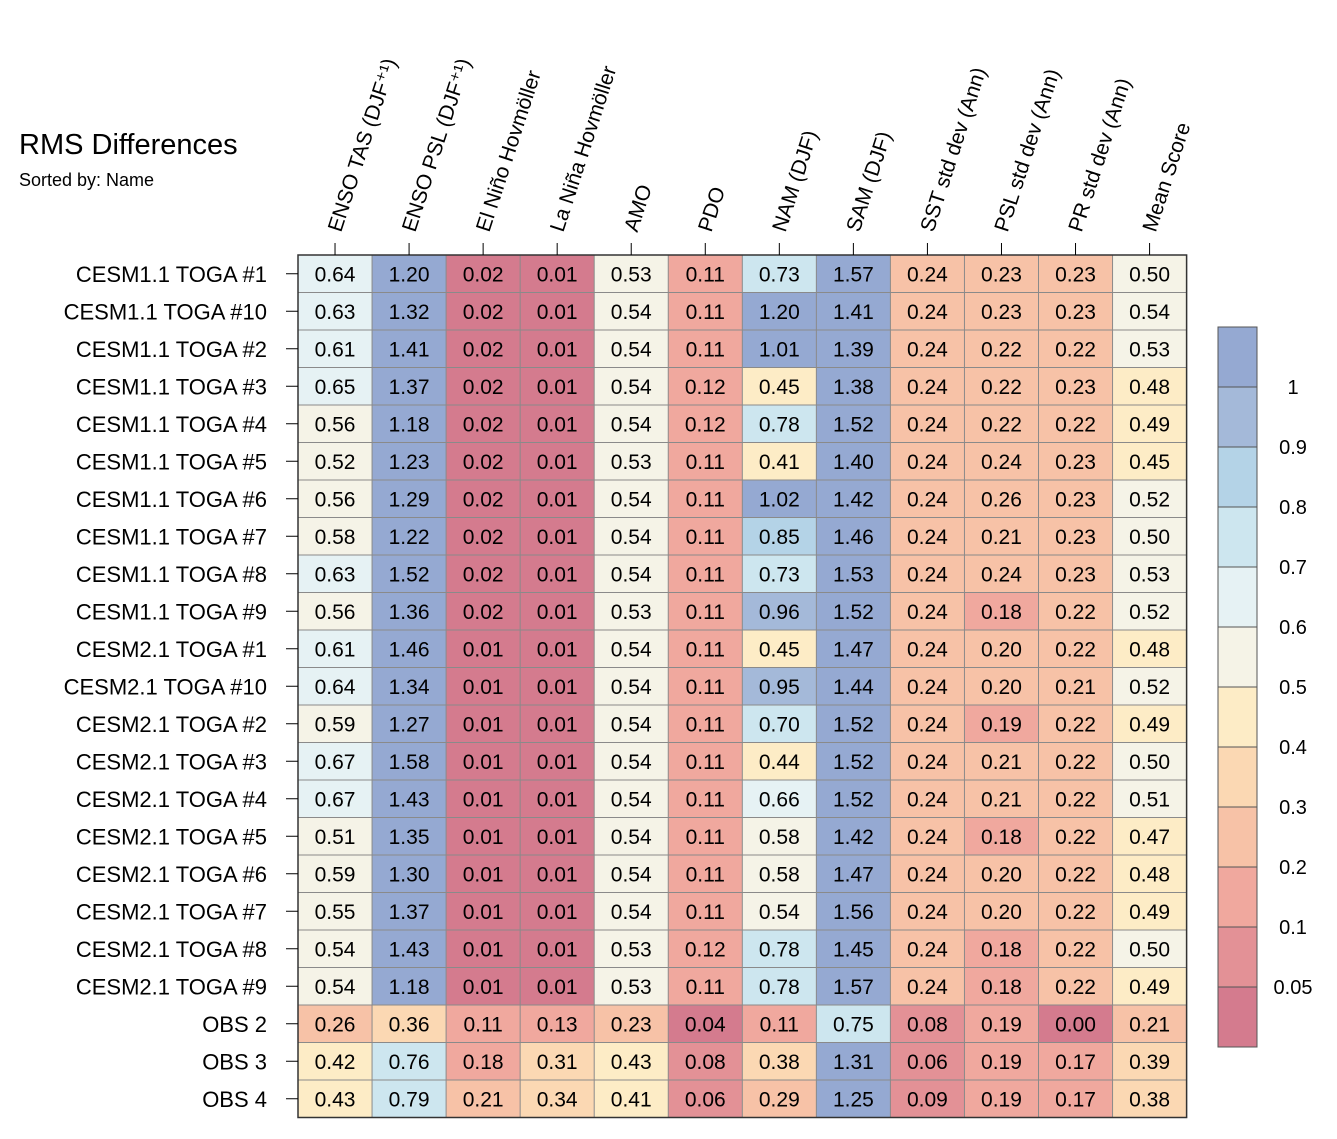 The width and height of the screenshot is (1337, 1139). I want to click on cell-value-label: 0.58, so click(779, 874).